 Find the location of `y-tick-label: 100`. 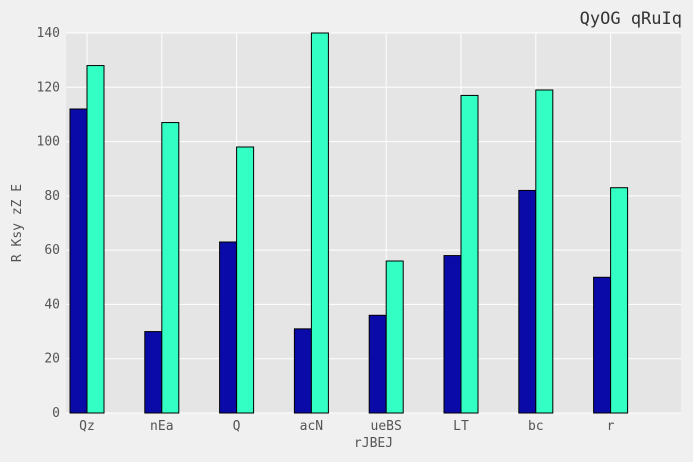

y-tick-label: 100 is located at coordinates (48, 142).